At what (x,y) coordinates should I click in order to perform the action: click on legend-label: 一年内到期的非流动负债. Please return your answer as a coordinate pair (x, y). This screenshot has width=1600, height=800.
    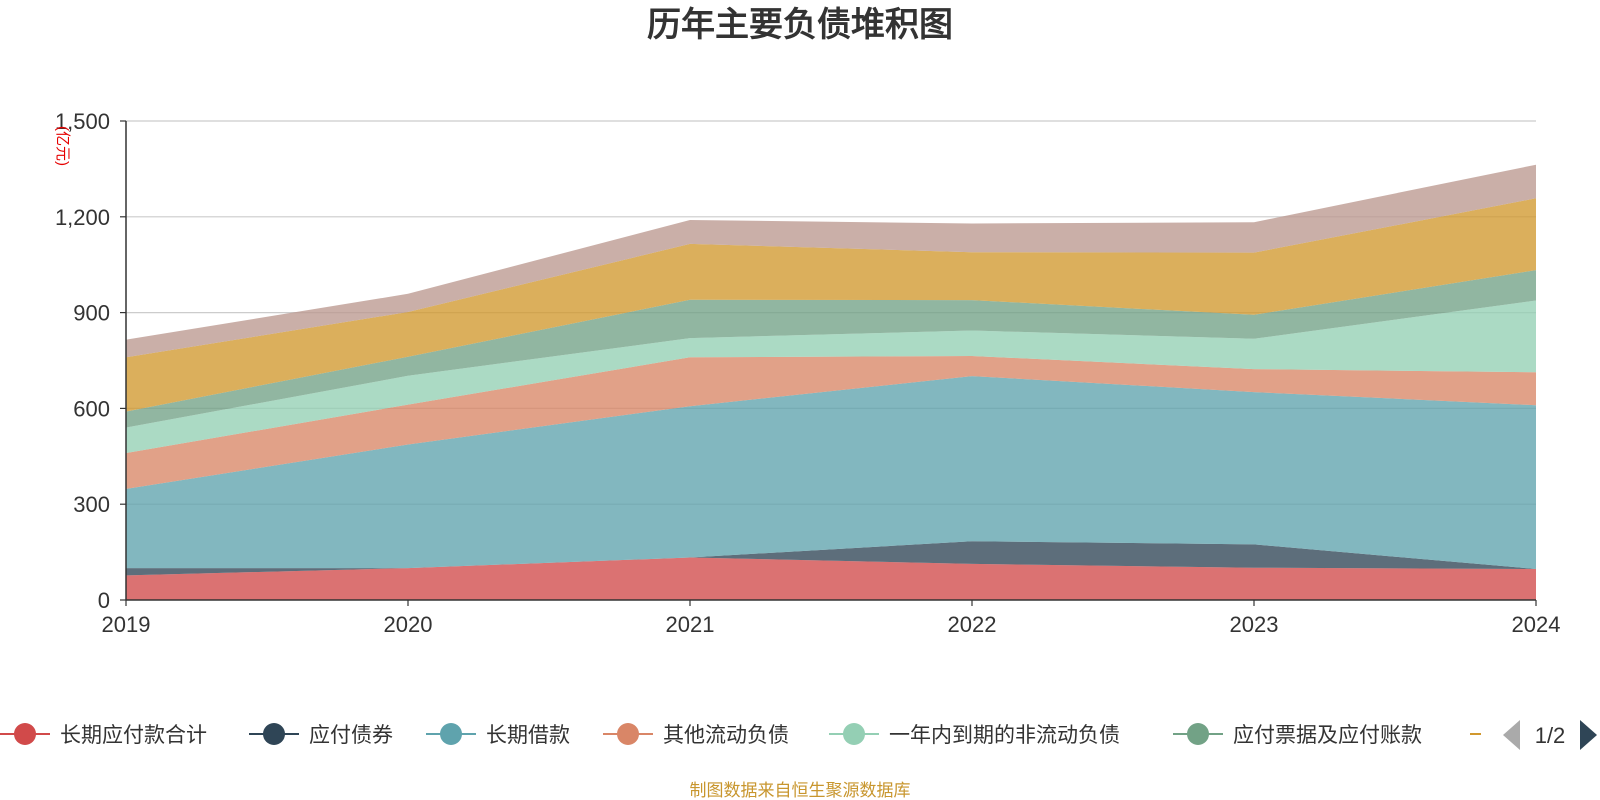
    Looking at the image, I should click on (1004, 735).